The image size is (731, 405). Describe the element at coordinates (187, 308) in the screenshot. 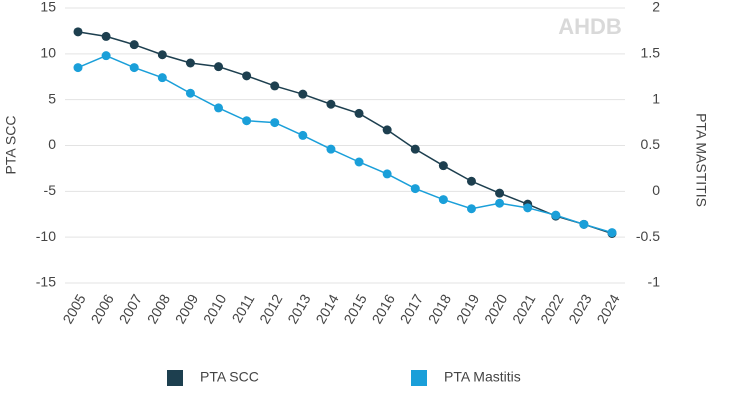

I see `x-tick-label: 2009` at that location.